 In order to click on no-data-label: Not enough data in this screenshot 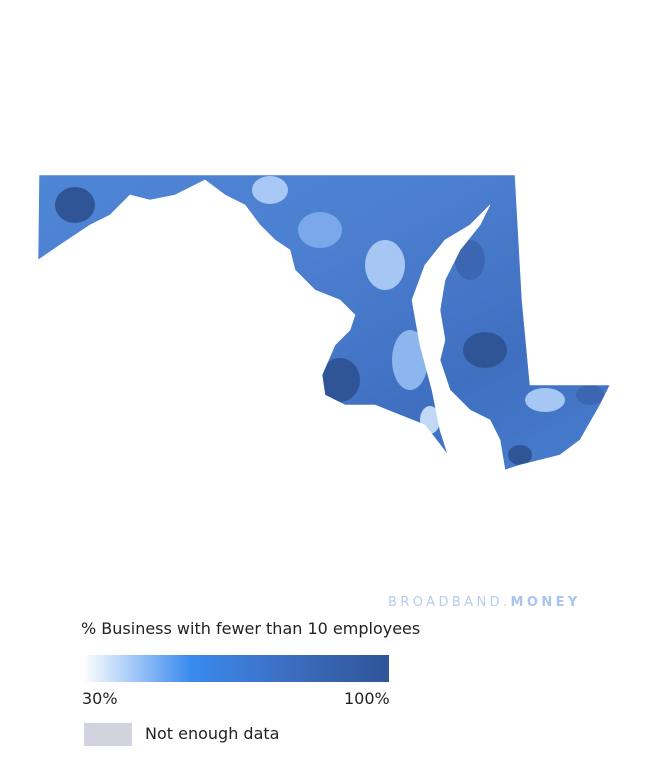, I will do `click(212, 733)`.